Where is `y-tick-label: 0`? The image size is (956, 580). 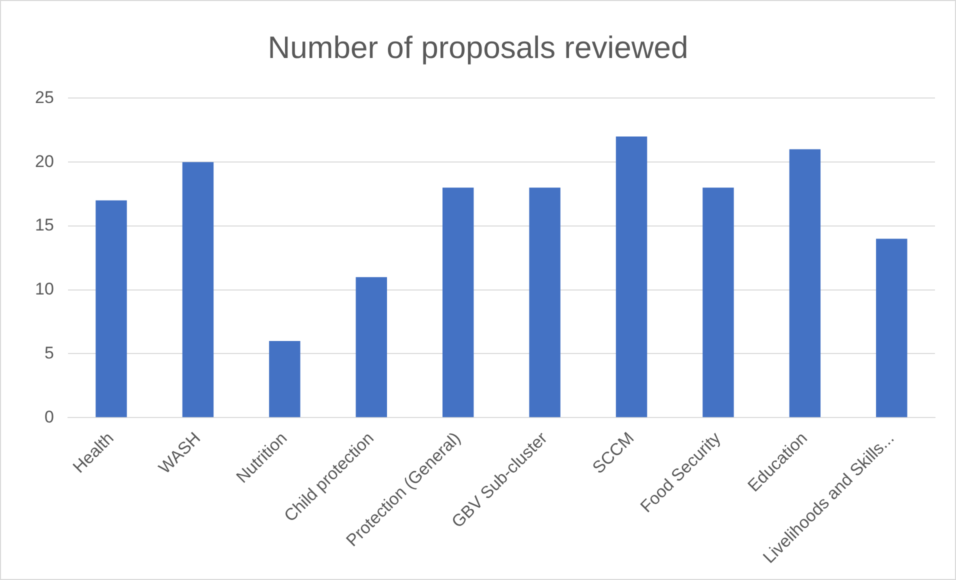 y-tick-label: 0 is located at coordinates (49, 416).